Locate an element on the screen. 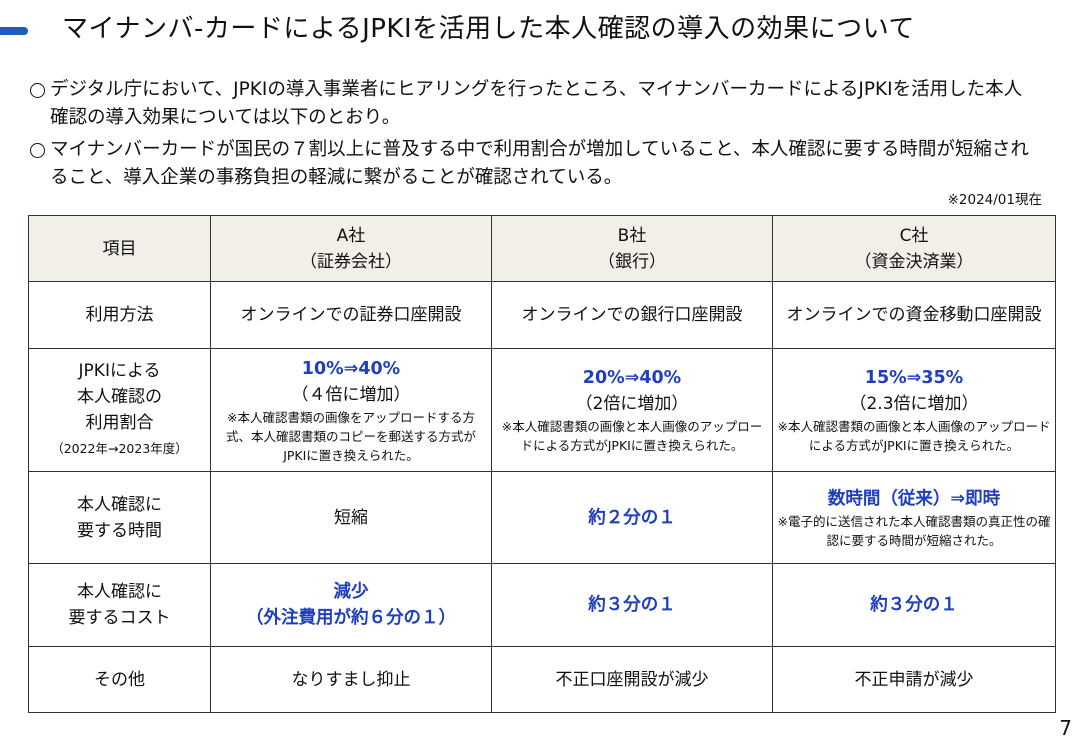 This screenshot has height=750, width=1084. cell: 不正口座開設が減少 is located at coordinates (632, 679).